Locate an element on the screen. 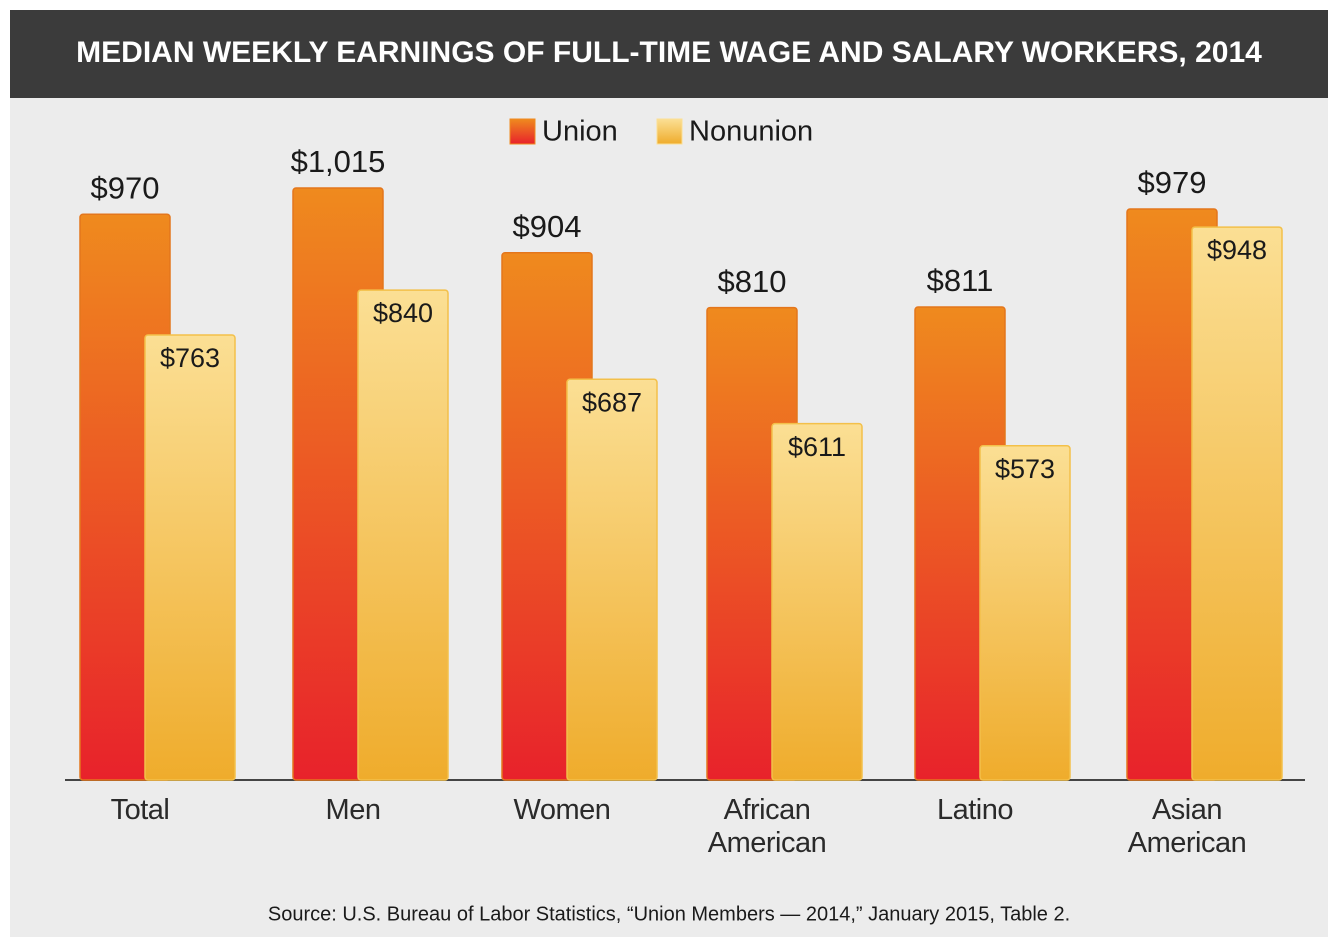 Image resolution: width=1338 pixels, height=937 pixels. data-label: $948 is located at coordinates (1237, 250).